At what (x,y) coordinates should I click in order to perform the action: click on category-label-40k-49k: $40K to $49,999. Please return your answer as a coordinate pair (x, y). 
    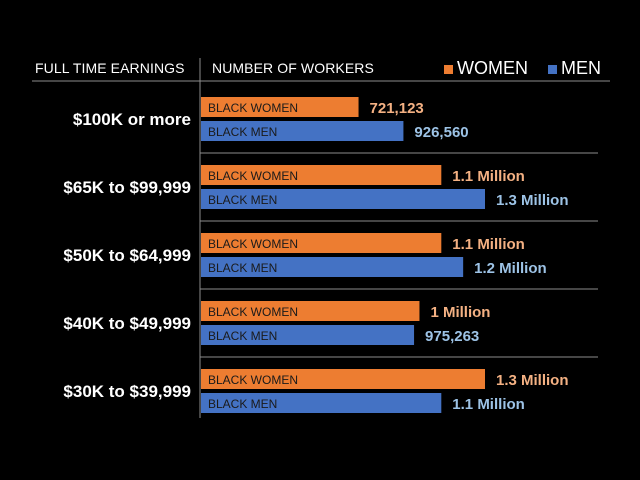
    Looking at the image, I should click on (127, 323).